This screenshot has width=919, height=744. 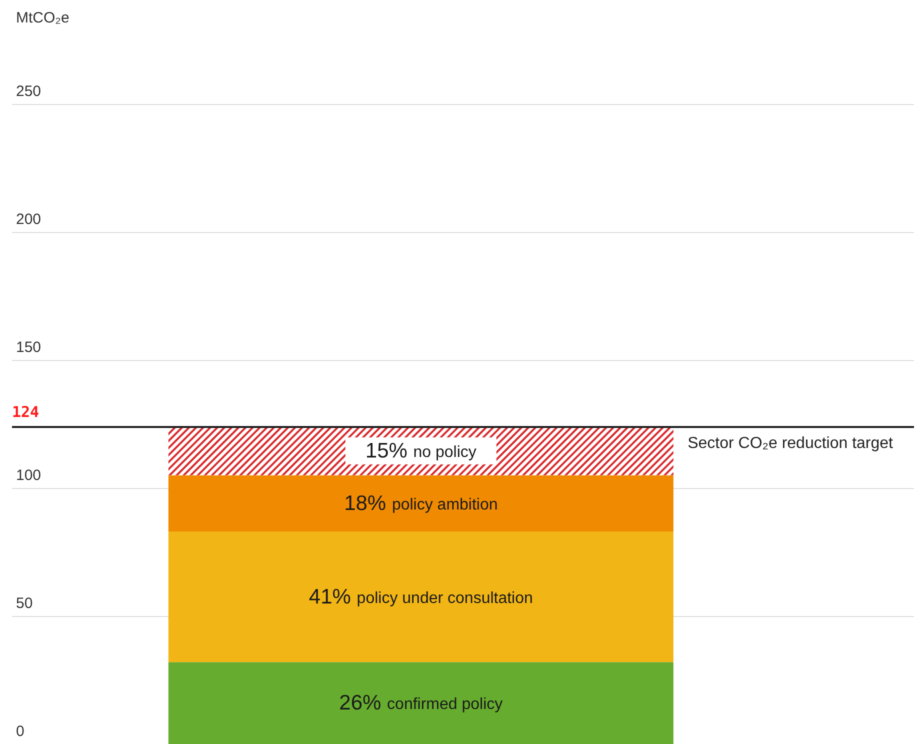 What do you see at coordinates (421, 503) in the screenshot?
I see `series-label: 18% policy ambition` at bounding box center [421, 503].